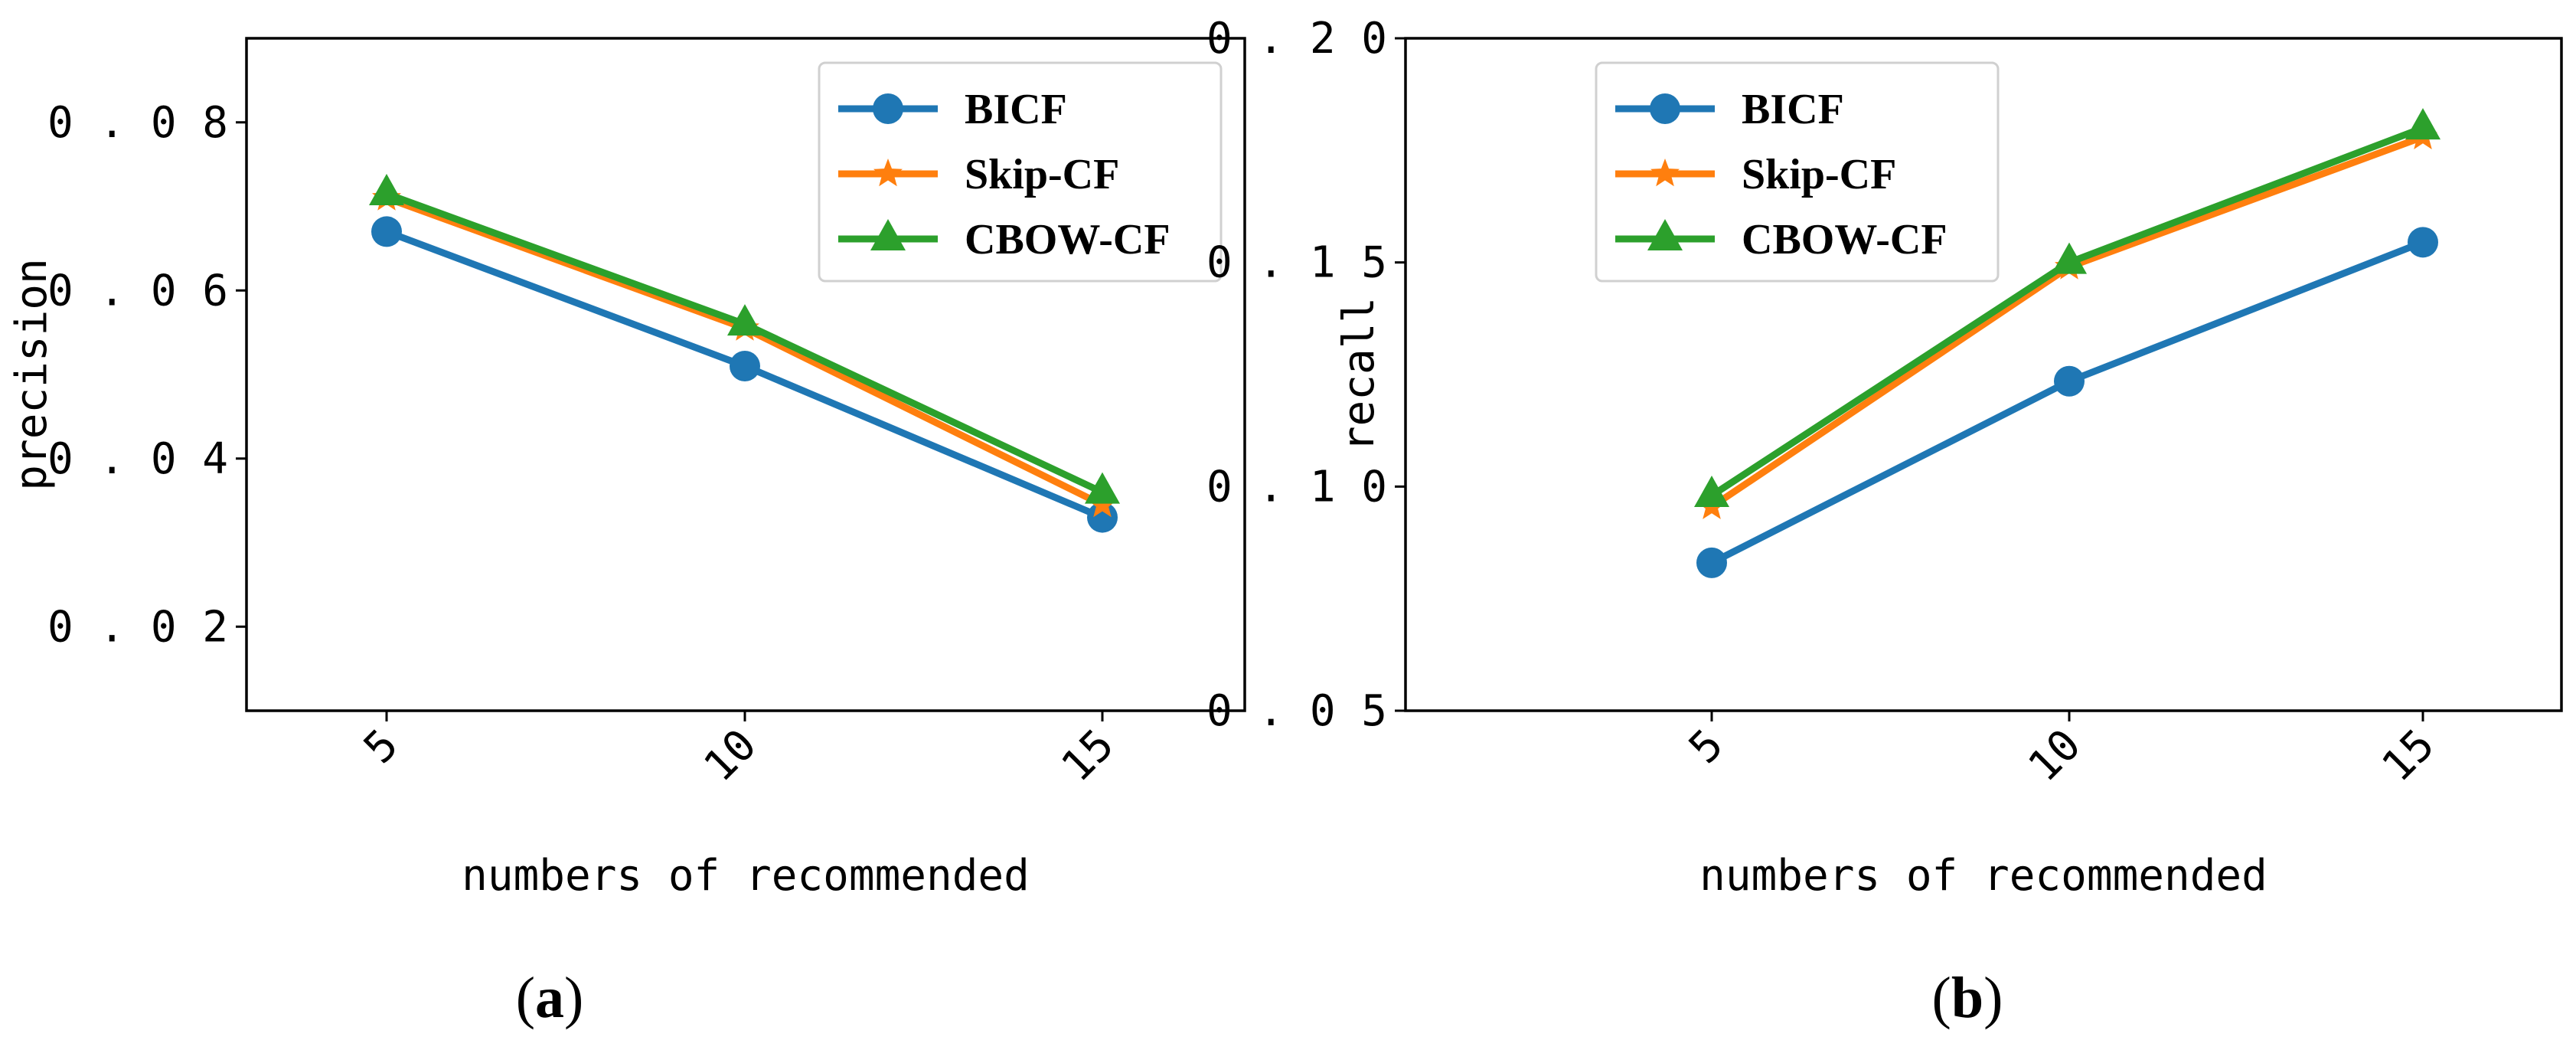  I want to click on y-tick-label: 0 . 0 6, so click(137, 291).